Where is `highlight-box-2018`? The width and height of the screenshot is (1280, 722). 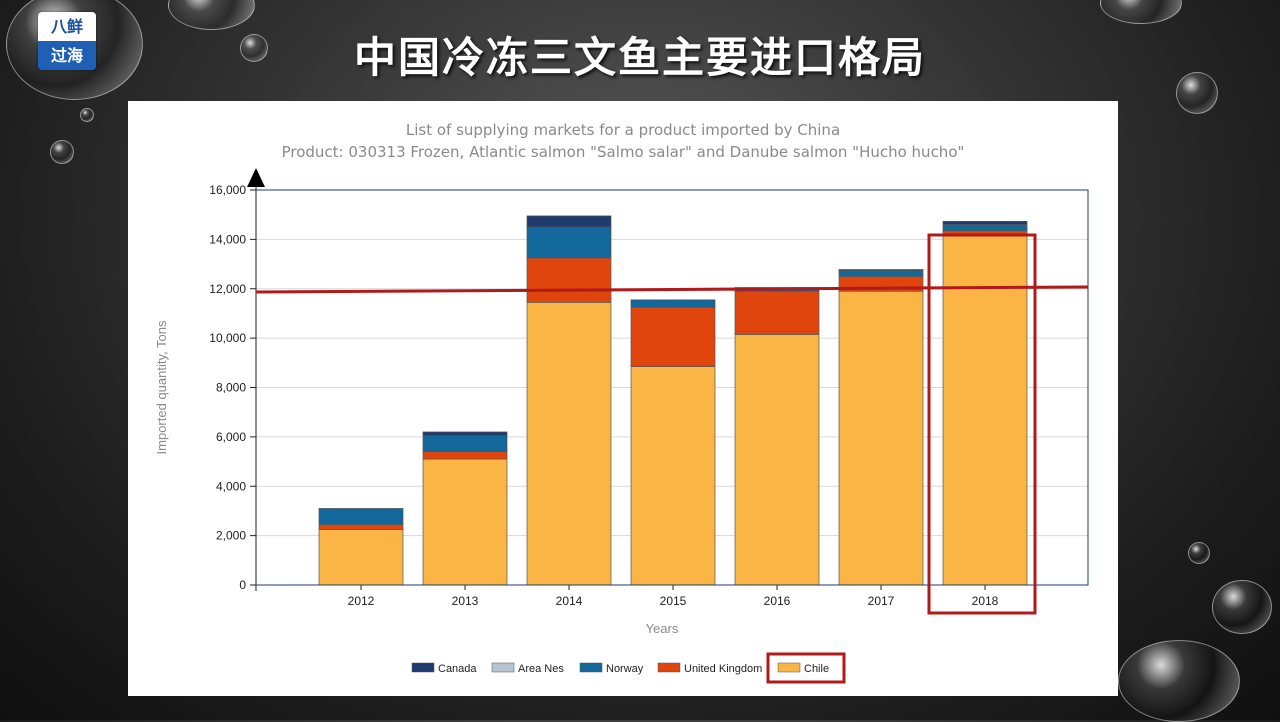
highlight-box-2018 is located at coordinates (982, 424).